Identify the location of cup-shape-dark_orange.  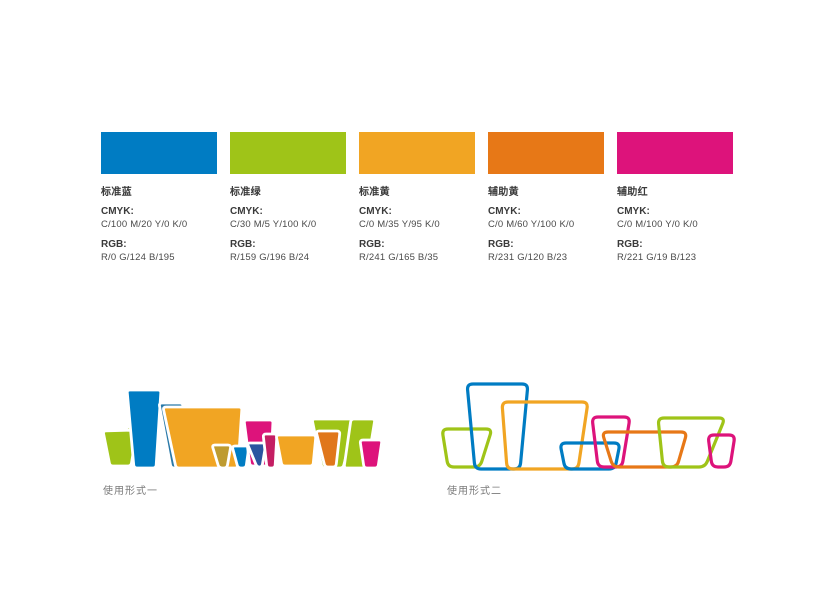
(328, 449).